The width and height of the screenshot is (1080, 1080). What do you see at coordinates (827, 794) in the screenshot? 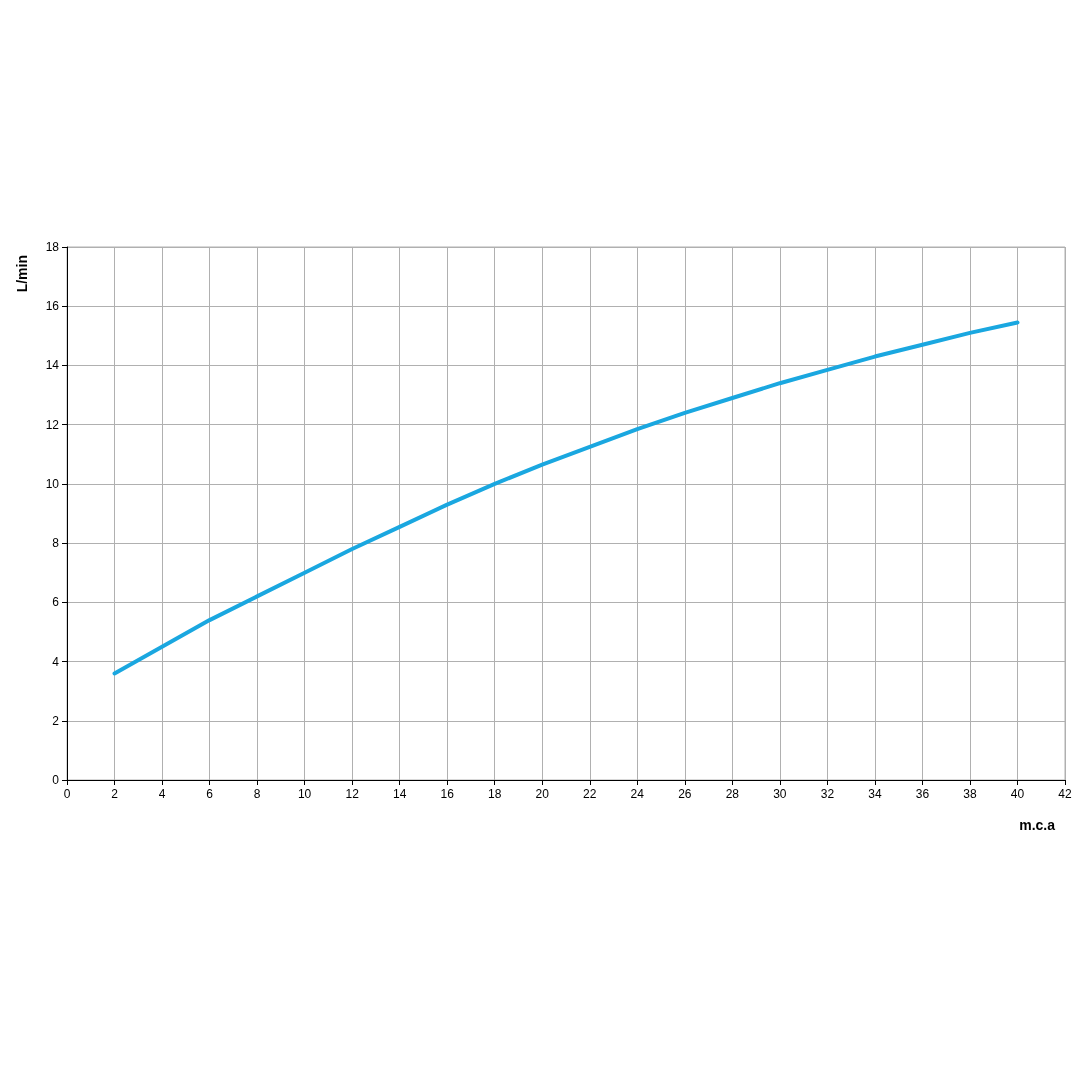
I see `x-tick-label: 32` at bounding box center [827, 794].